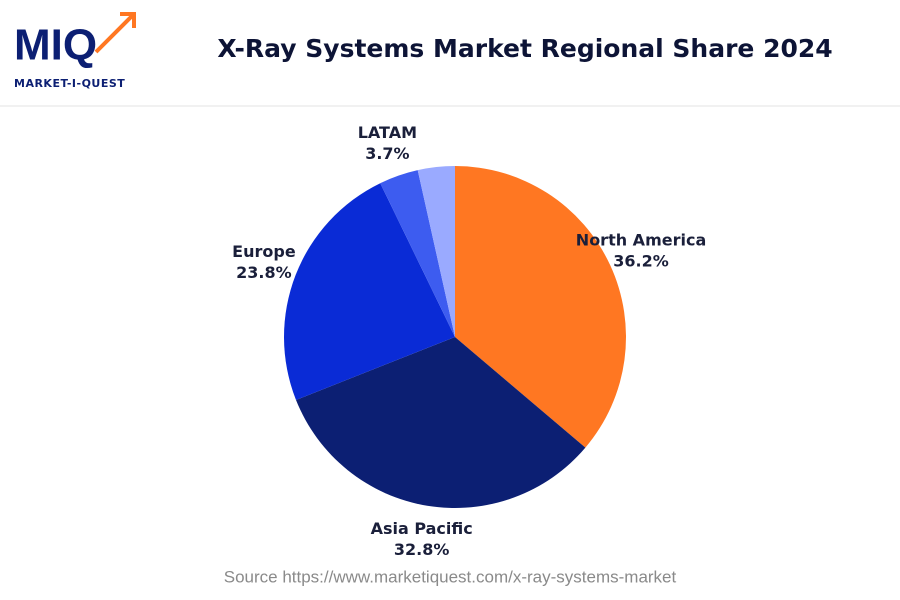  I want to click on logo-arrow, so click(115, 33).